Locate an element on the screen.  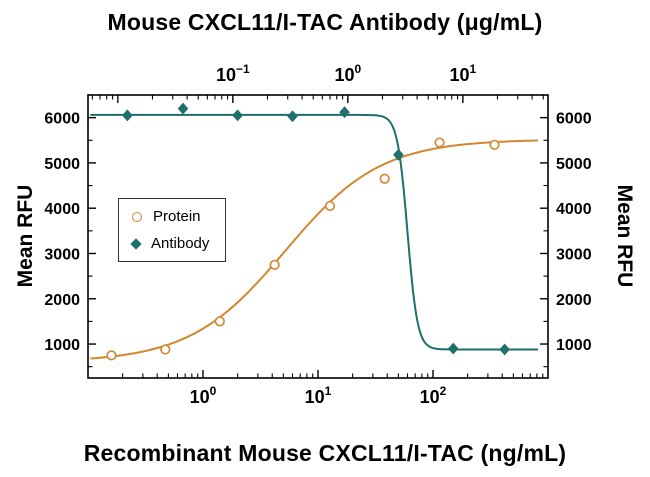
left-y-axis-label: Mean RFU is located at coordinates (25, 236).